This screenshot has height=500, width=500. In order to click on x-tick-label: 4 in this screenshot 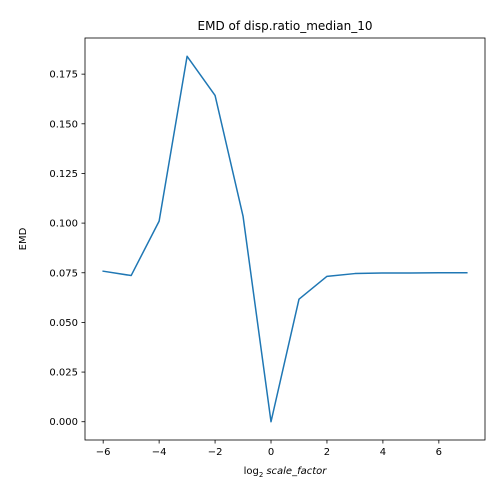, I will do `click(383, 452)`.